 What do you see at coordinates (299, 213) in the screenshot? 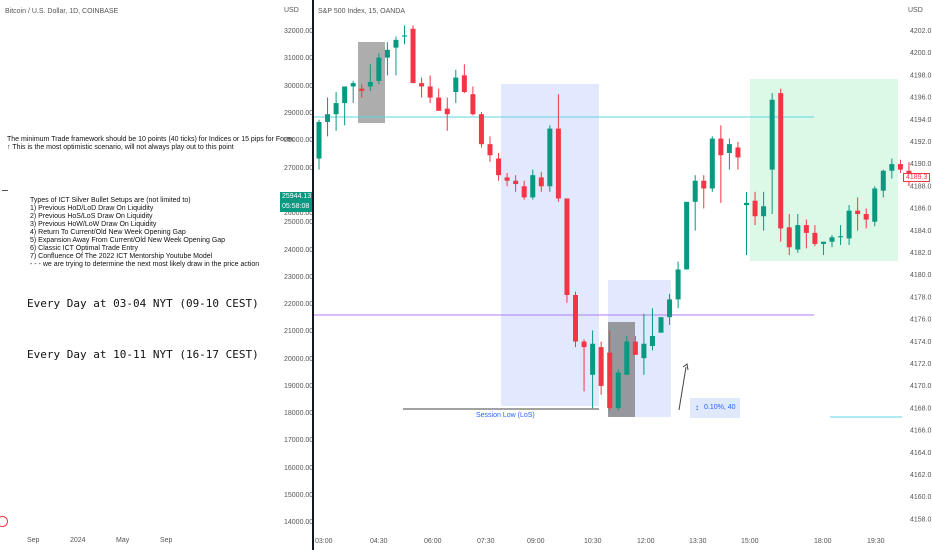
I see `left-y-tick: 26000.00` at bounding box center [299, 213].